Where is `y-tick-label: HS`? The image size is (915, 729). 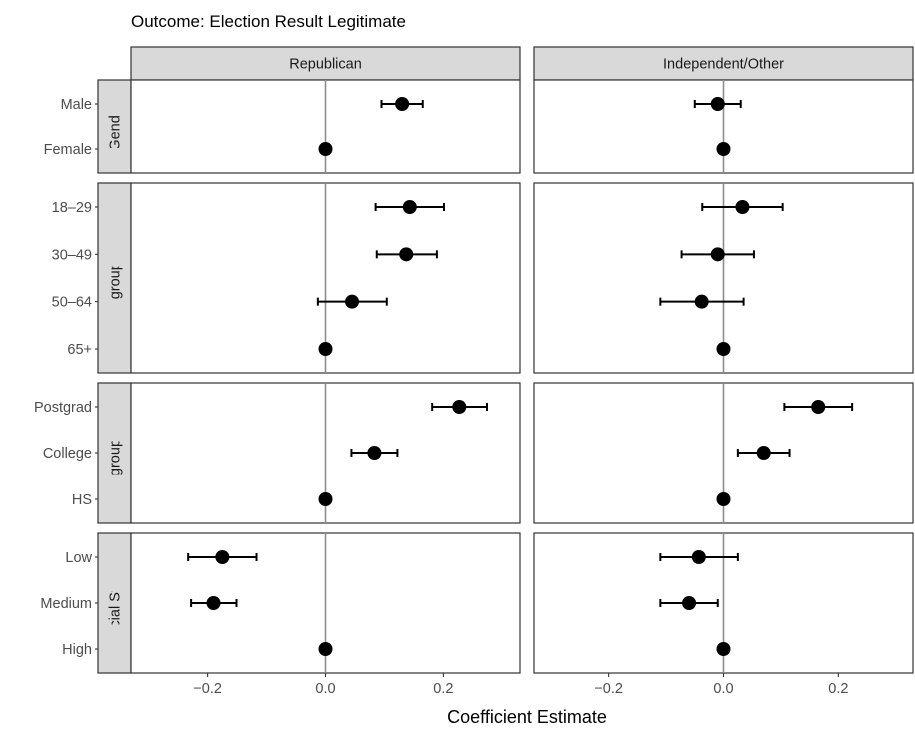 y-tick-label: HS is located at coordinates (82, 500).